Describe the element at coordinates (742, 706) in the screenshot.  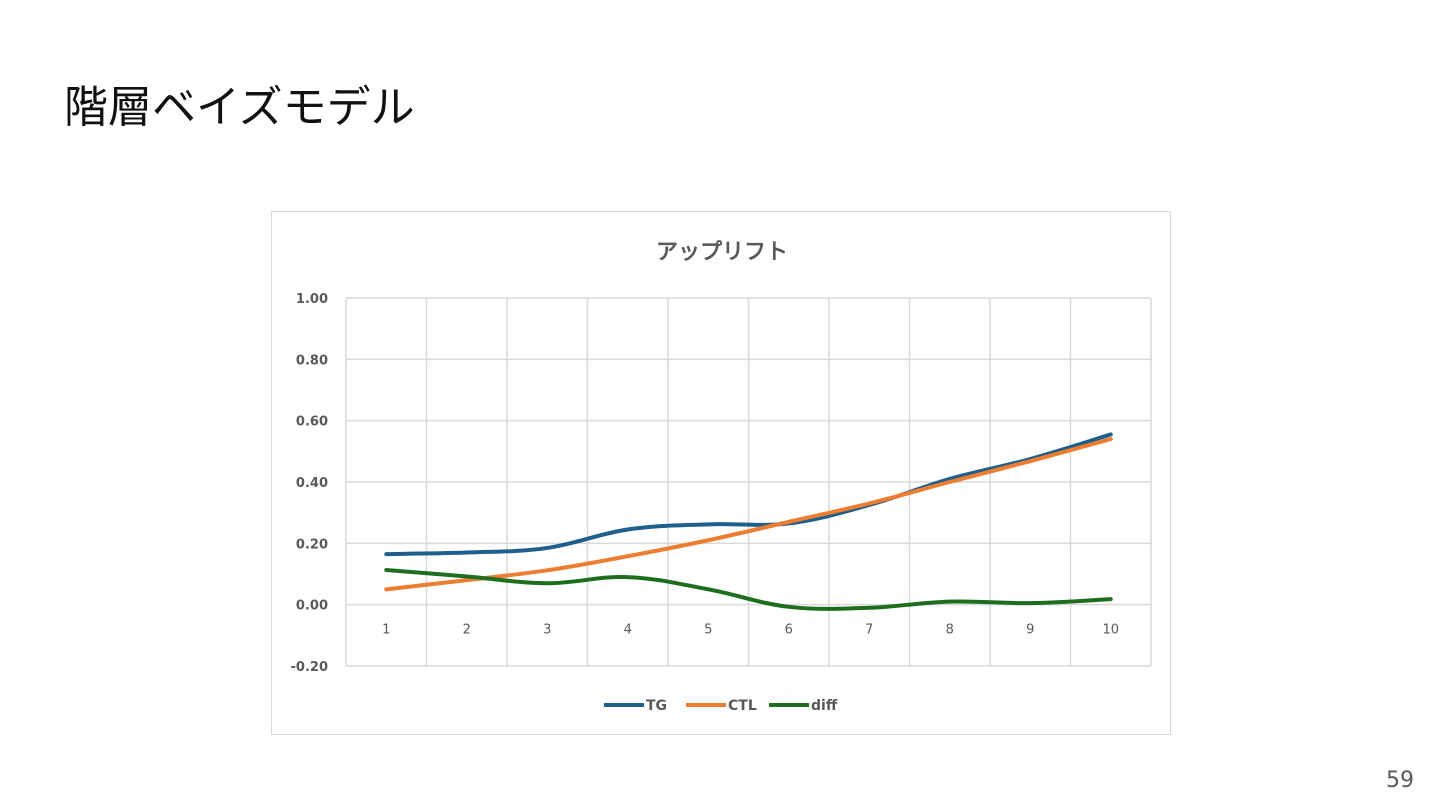
I see `legend-label-ctl: CTL` at that location.